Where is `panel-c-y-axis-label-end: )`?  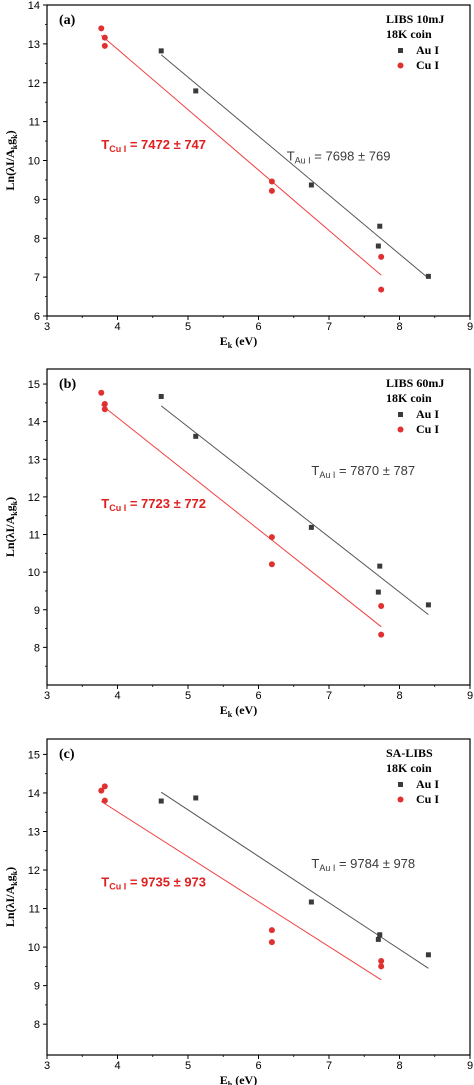
panel-c-y-axis-label-end: ) is located at coordinates (10, 869).